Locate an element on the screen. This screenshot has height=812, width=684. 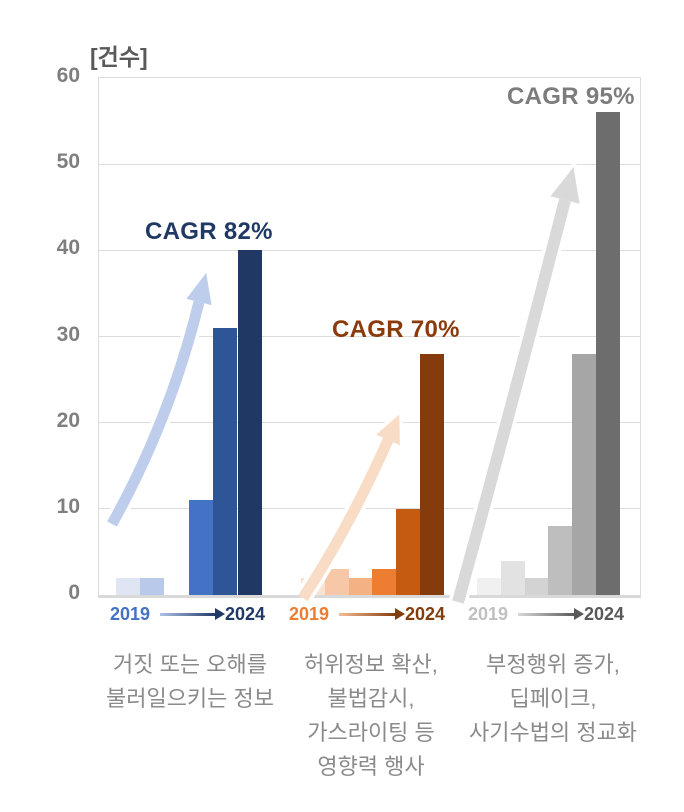
year-range-group1: 2019 2024 is located at coordinates (187, 614).